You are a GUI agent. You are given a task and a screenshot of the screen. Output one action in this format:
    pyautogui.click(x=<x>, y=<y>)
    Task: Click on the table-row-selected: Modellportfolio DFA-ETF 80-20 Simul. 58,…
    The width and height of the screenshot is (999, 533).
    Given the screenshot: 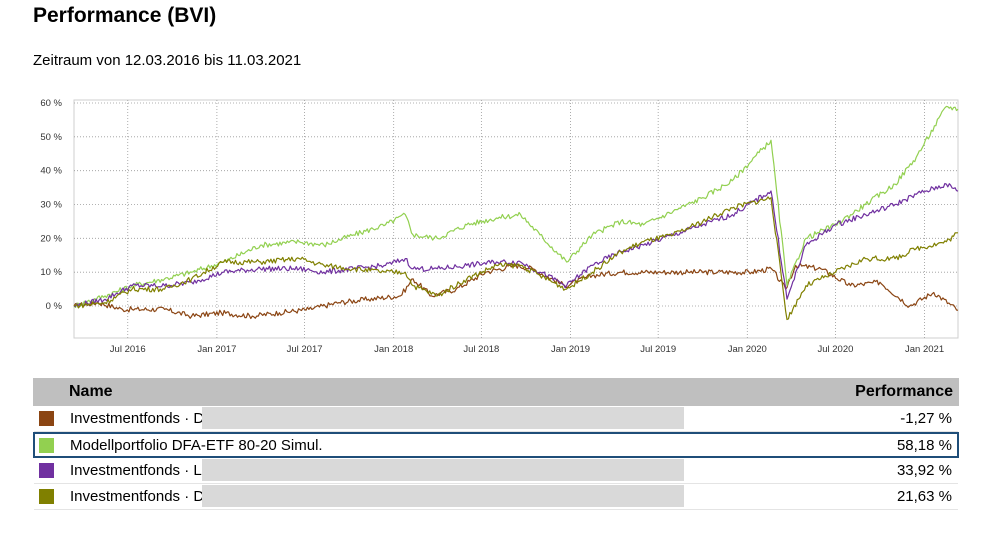 What is the action you would take?
    pyautogui.click(x=496, y=445)
    